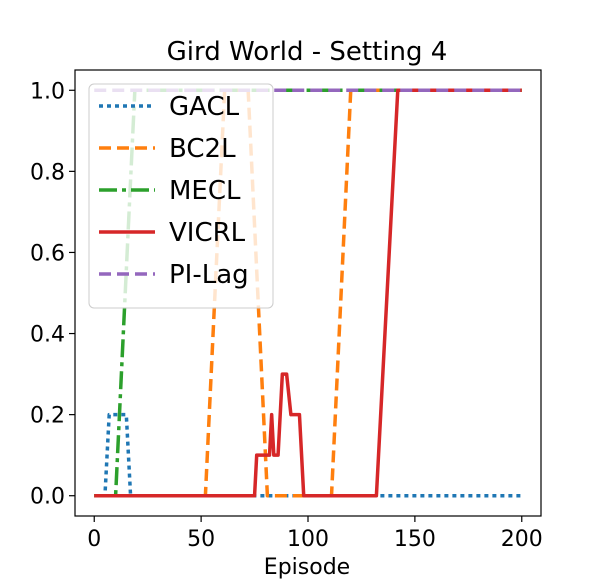  What do you see at coordinates (47, 253) in the screenshot?
I see `y-tick-label: 0.6` at bounding box center [47, 253].